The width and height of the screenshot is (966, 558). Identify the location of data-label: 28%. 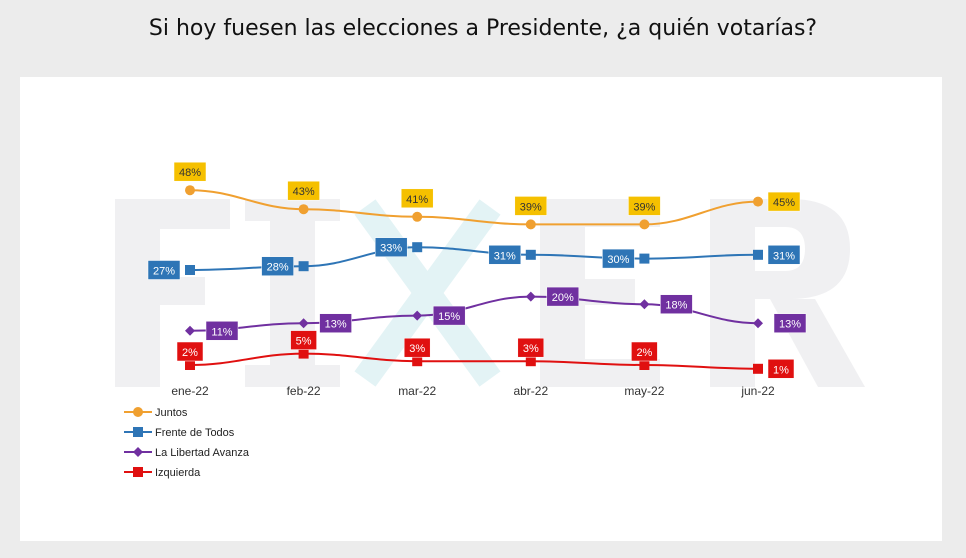
(278, 268).